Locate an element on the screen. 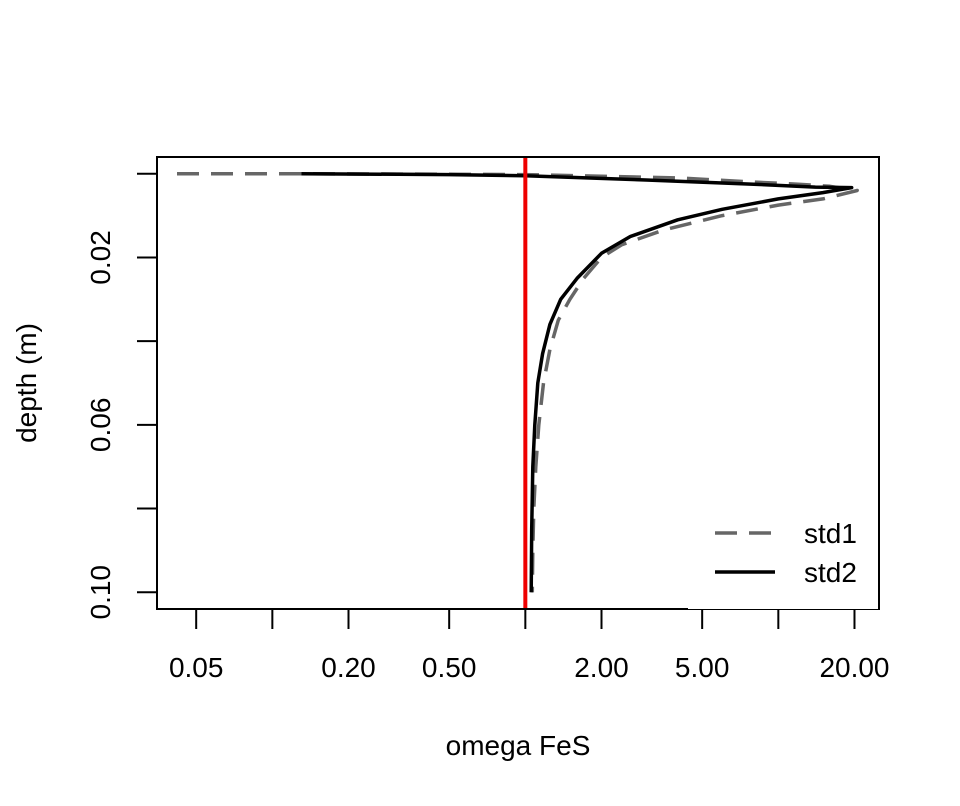  legend-label-std2: std2 is located at coordinates (830, 572).